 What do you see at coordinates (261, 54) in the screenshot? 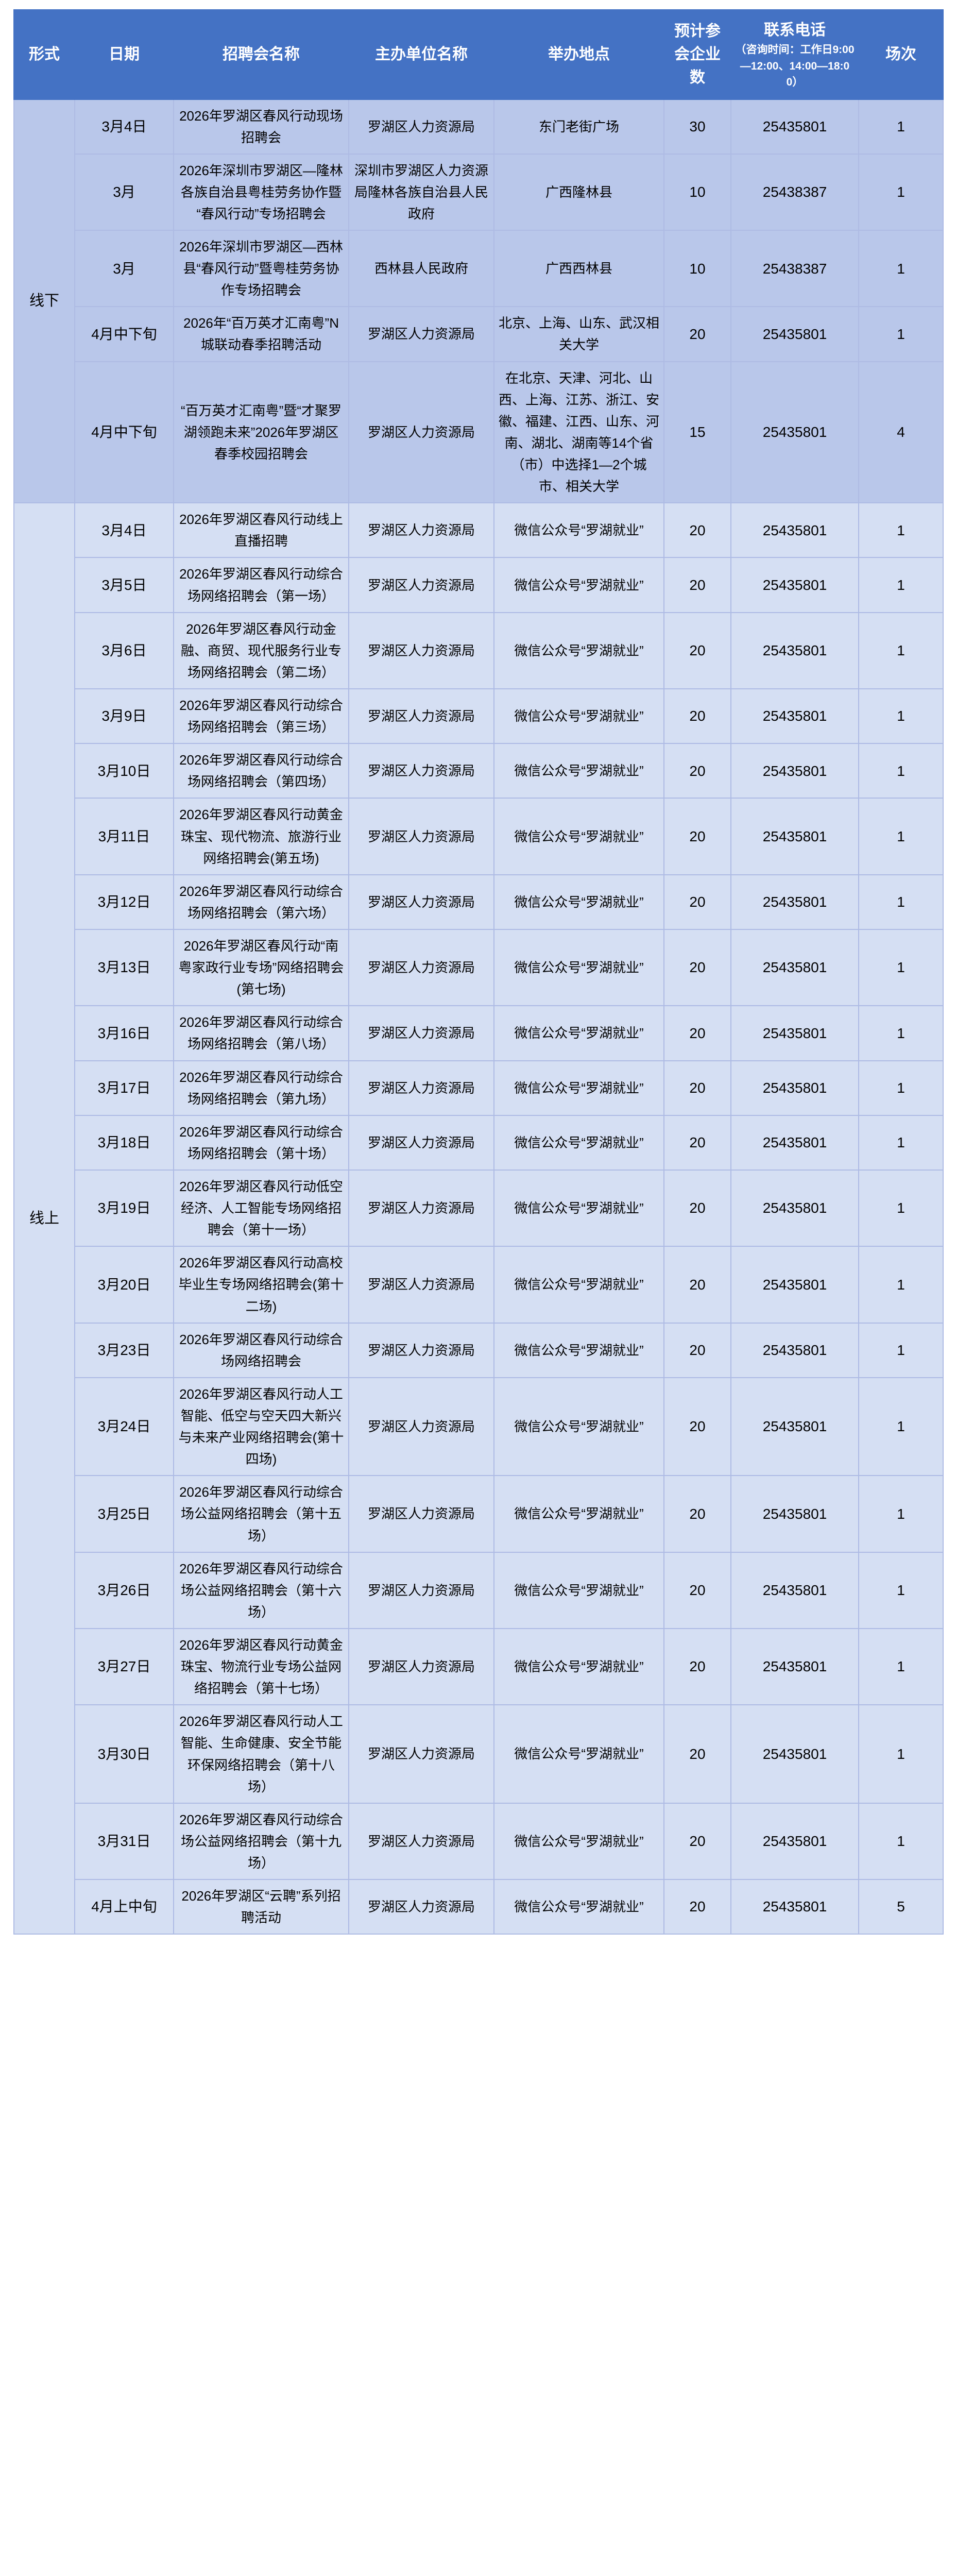
I see `column-header-name: 招聘会名称` at bounding box center [261, 54].